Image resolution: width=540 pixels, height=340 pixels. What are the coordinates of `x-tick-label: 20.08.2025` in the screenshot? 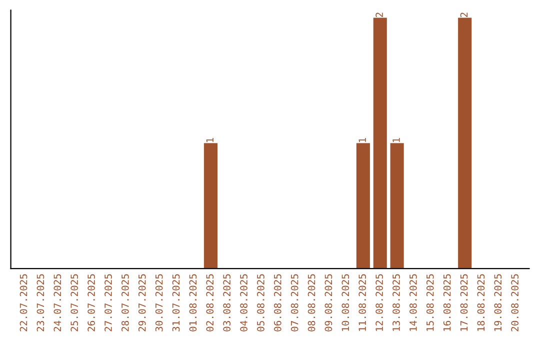 It's located at (514, 303).